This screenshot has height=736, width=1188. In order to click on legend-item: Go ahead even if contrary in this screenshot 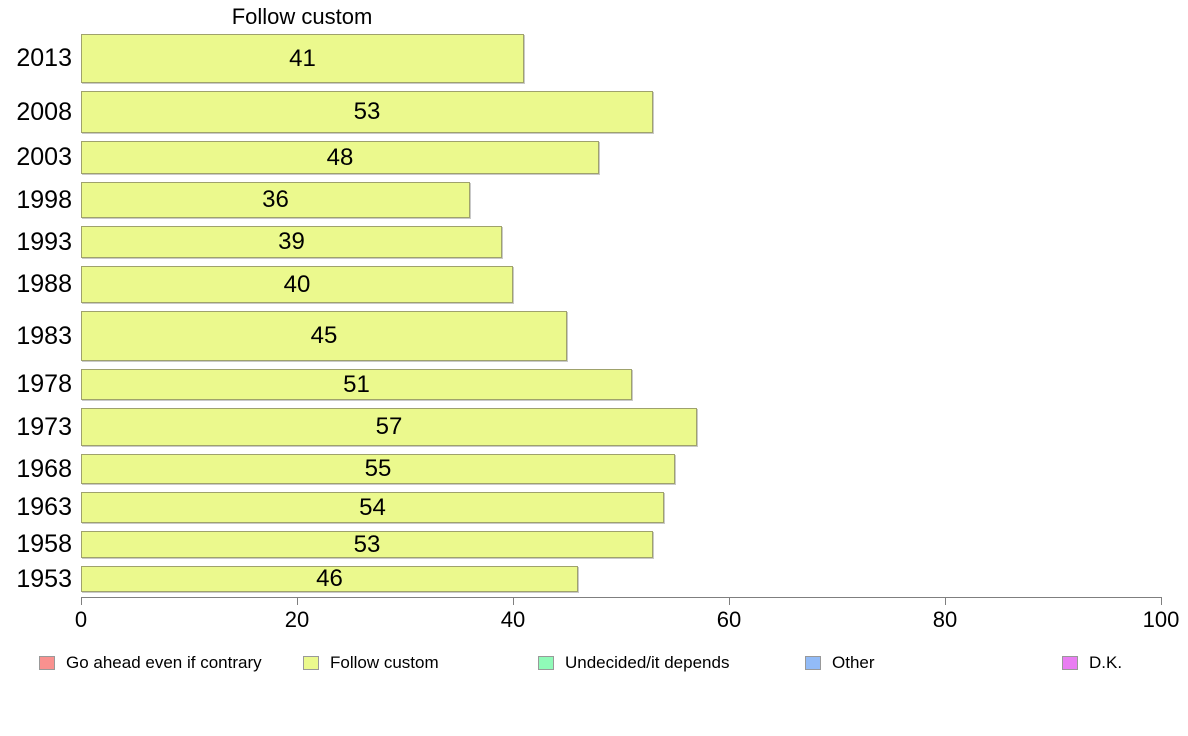, I will do `click(150, 663)`.